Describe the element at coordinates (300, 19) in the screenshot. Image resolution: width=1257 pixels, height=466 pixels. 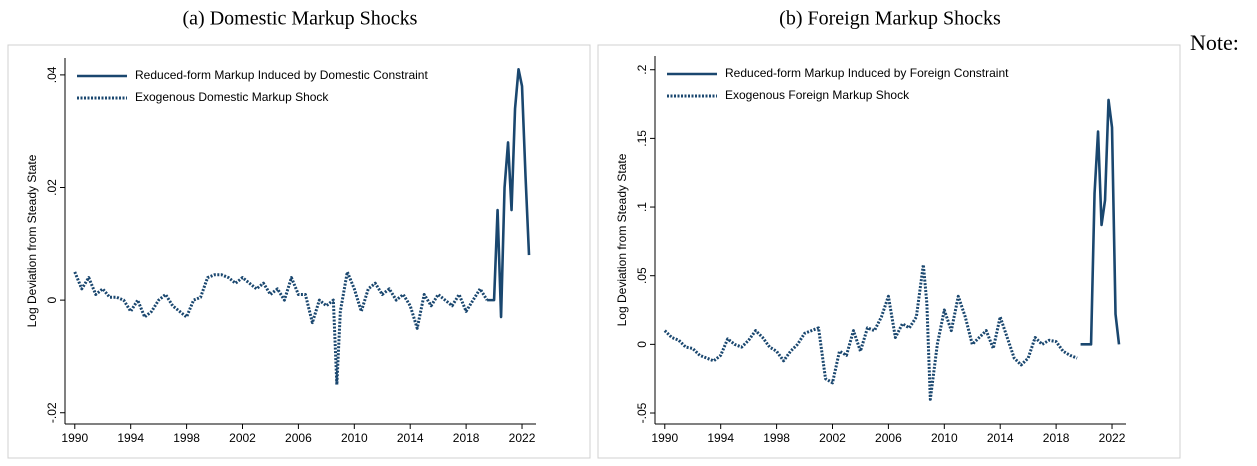
I see `chart-title: (a) Domestic Markup Shocks` at that location.